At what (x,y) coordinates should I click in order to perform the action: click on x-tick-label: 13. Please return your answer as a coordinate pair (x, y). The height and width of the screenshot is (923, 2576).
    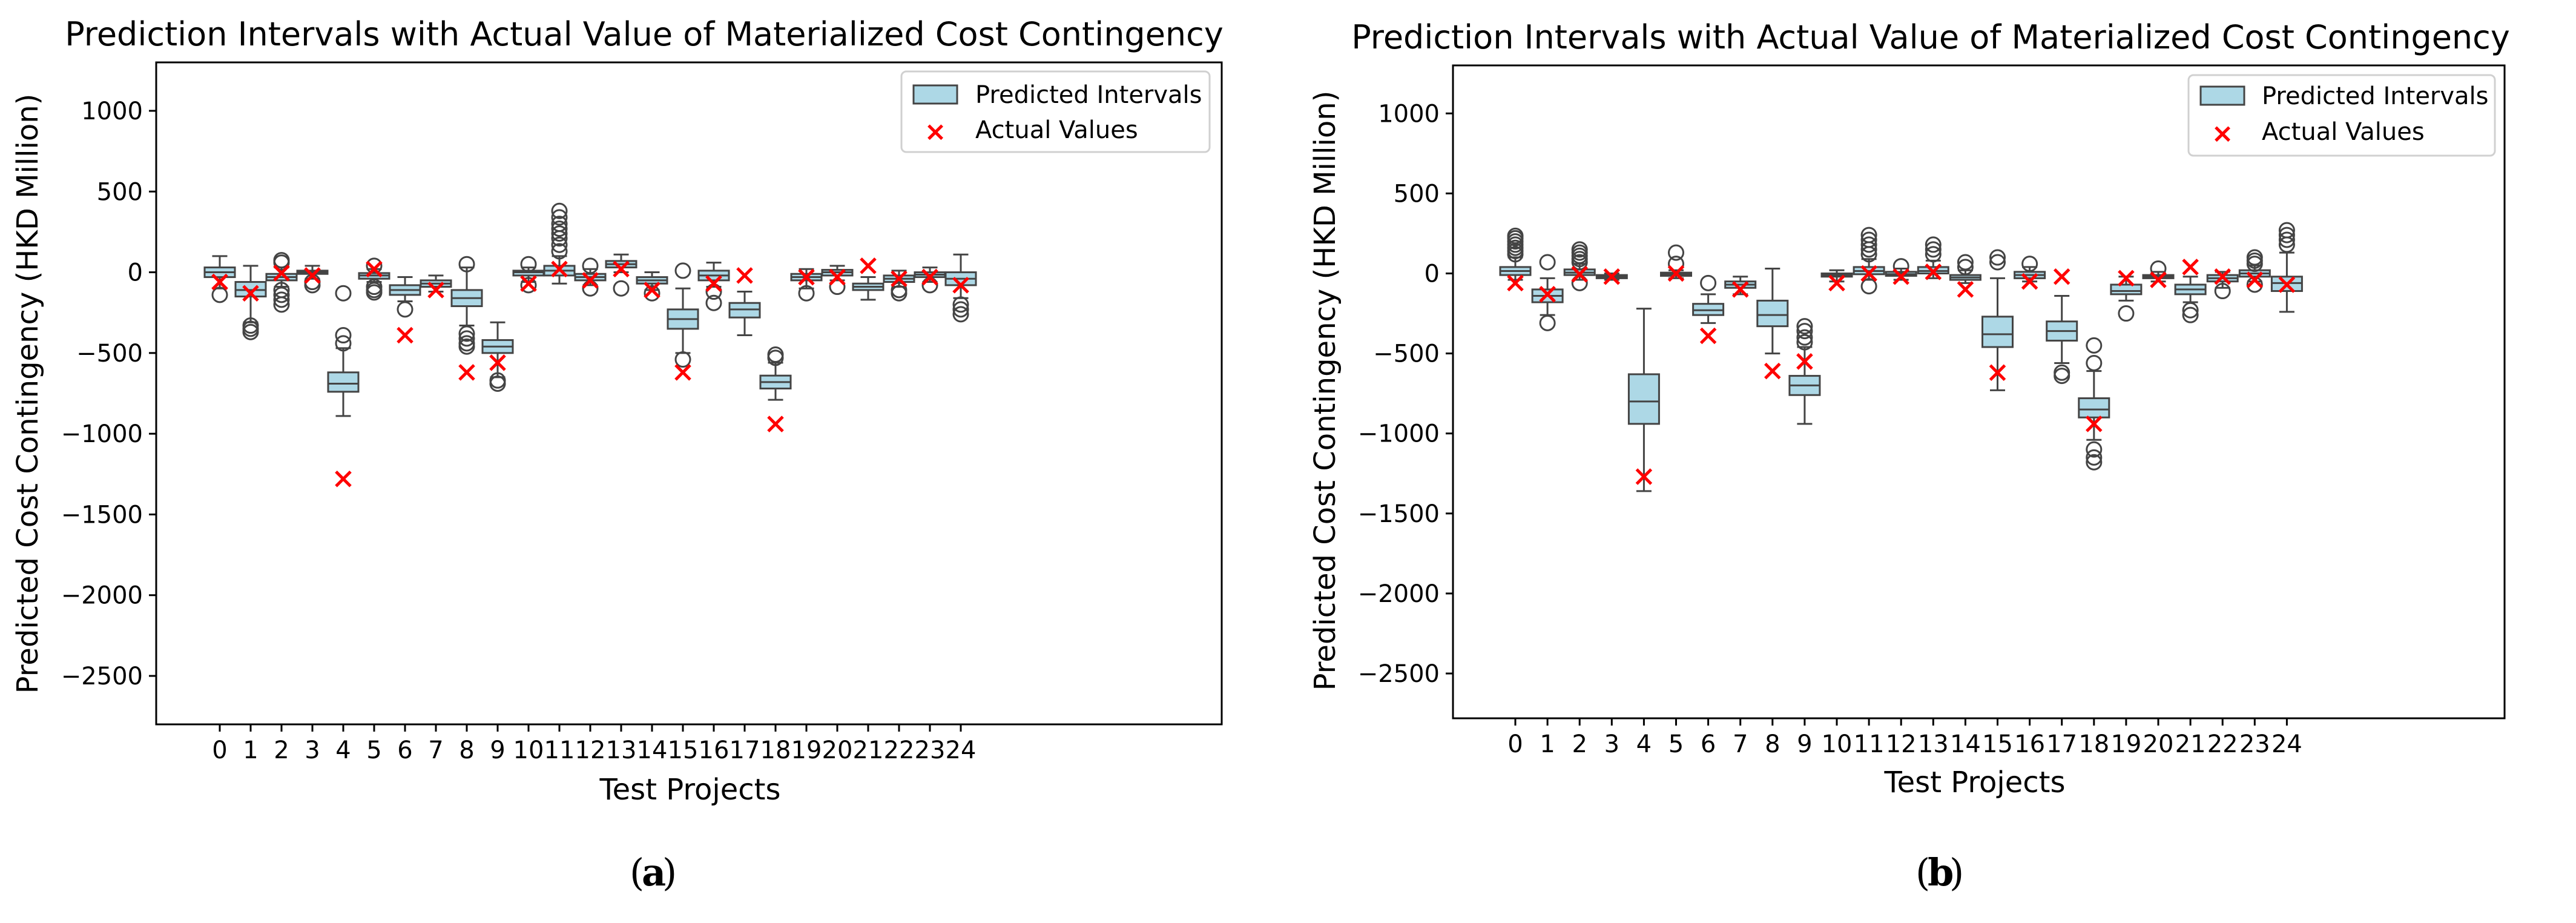
    Looking at the image, I should click on (1933, 744).